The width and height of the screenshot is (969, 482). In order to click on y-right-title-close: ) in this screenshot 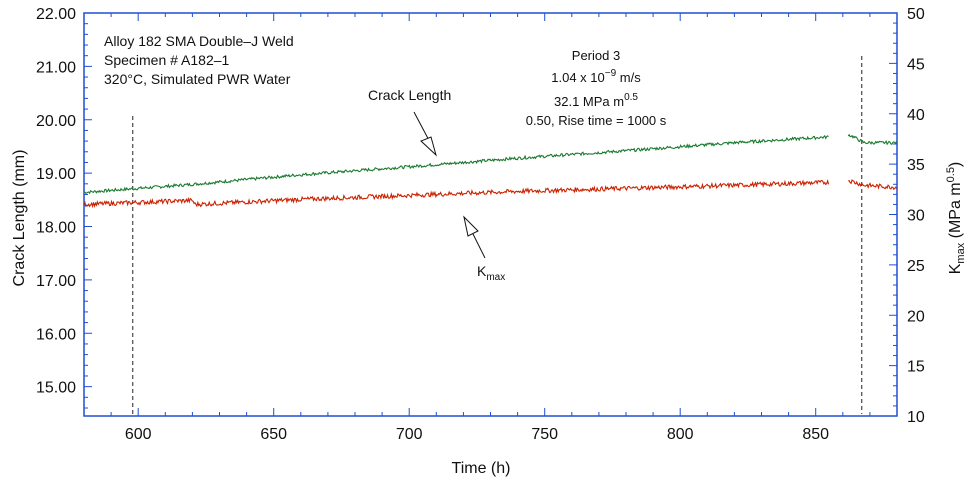, I will do `click(955, 164)`.